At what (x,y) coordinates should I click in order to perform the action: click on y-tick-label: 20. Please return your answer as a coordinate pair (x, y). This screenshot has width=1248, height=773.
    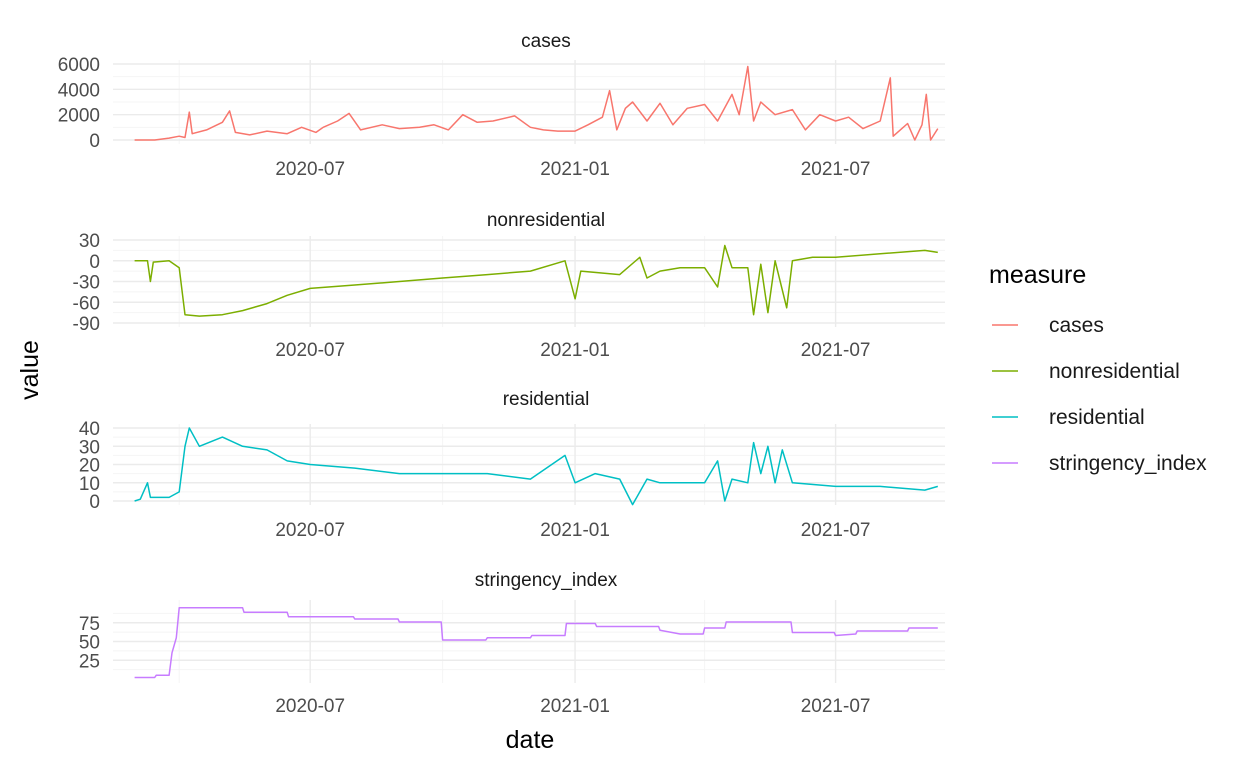
    Looking at the image, I should click on (89, 466).